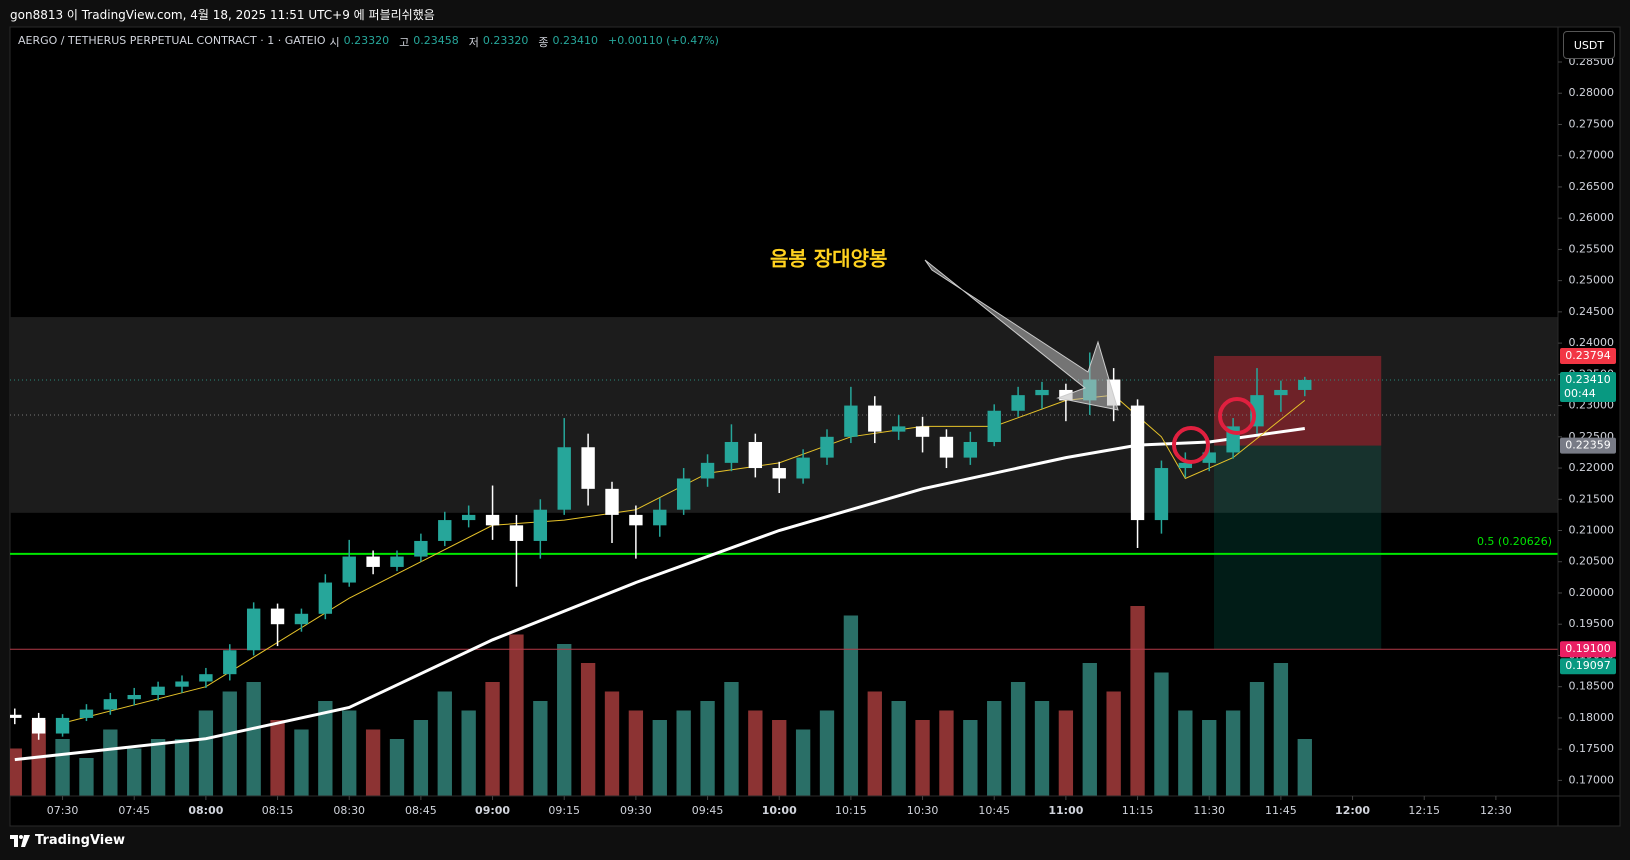 This screenshot has width=1630, height=860. Describe the element at coordinates (1592, 92) in the screenshot. I see `y-tick-label: 0.28000` at that location.